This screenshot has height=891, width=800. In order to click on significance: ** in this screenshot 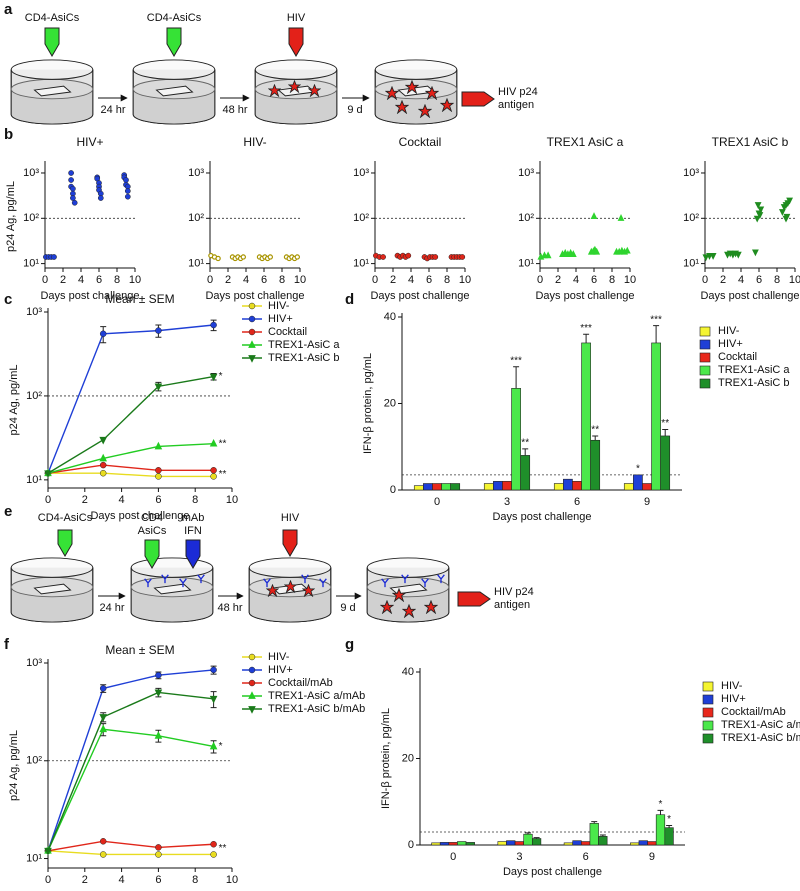, I will do `click(525, 443)`.